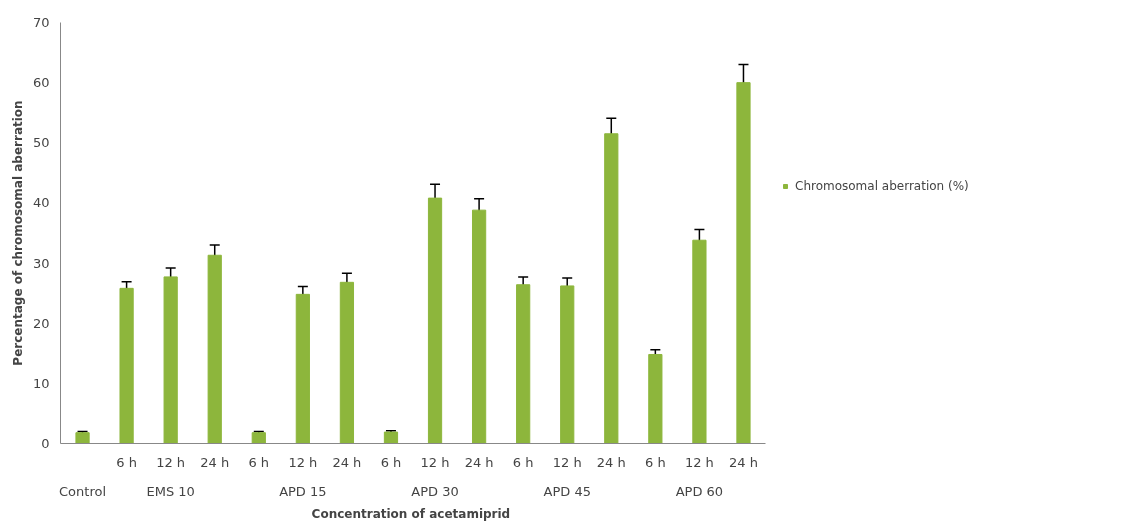 This screenshot has width=1131, height=523. What do you see at coordinates (17, 233) in the screenshot?
I see `y-axis-title: Percentage of chromosomal aberration` at bounding box center [17, 233].